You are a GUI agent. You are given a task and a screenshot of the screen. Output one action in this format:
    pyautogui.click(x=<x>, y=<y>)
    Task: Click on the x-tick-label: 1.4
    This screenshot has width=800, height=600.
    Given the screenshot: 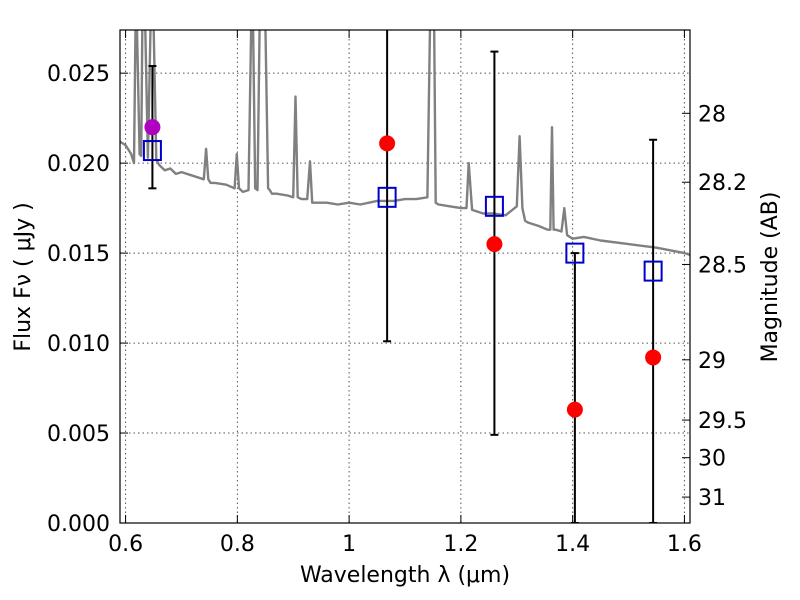 What is the action you would take?
    pyautogui.click(x=572, y=544)
    